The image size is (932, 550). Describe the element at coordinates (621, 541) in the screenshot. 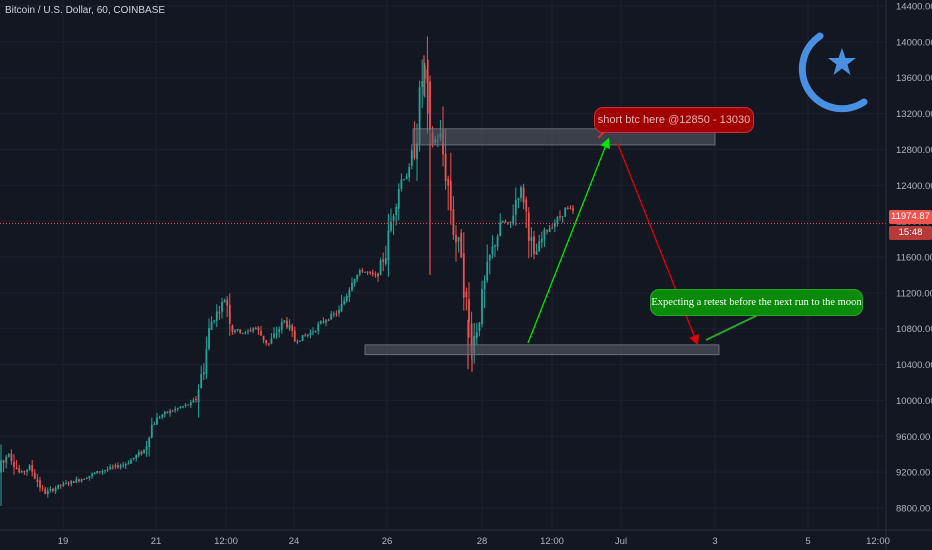

I see `time-tick-label: Jul` at that location.